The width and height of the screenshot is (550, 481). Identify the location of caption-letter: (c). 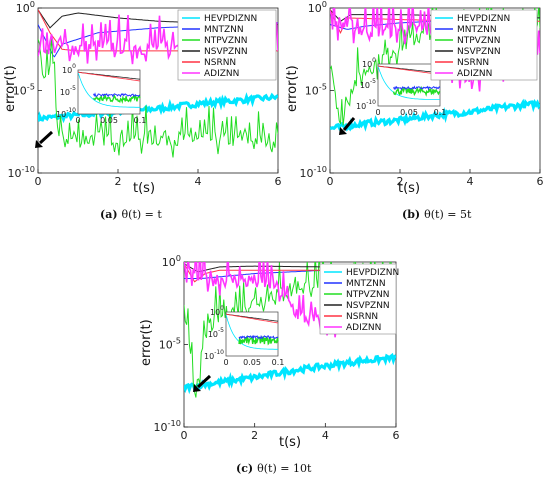
(244, 468).